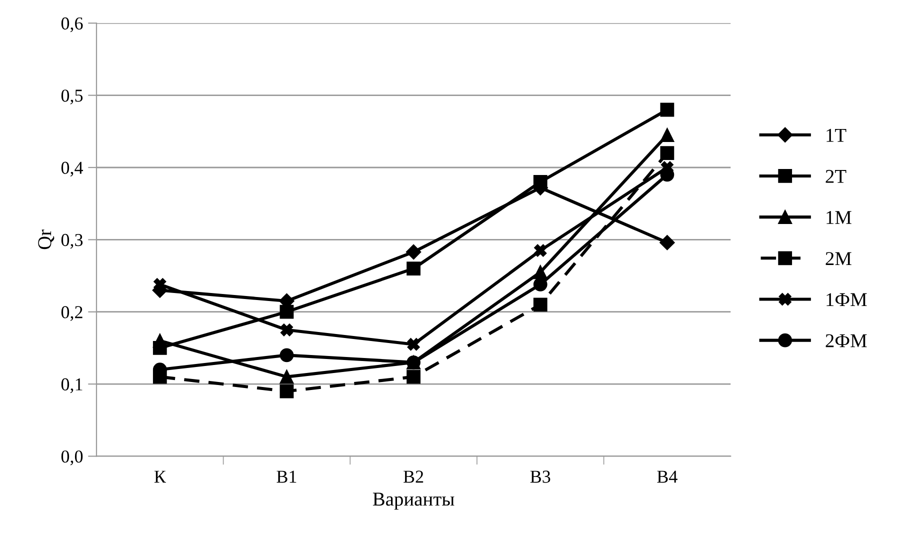  I want to click on x-axis-title: Варианты, so click(413, 501).